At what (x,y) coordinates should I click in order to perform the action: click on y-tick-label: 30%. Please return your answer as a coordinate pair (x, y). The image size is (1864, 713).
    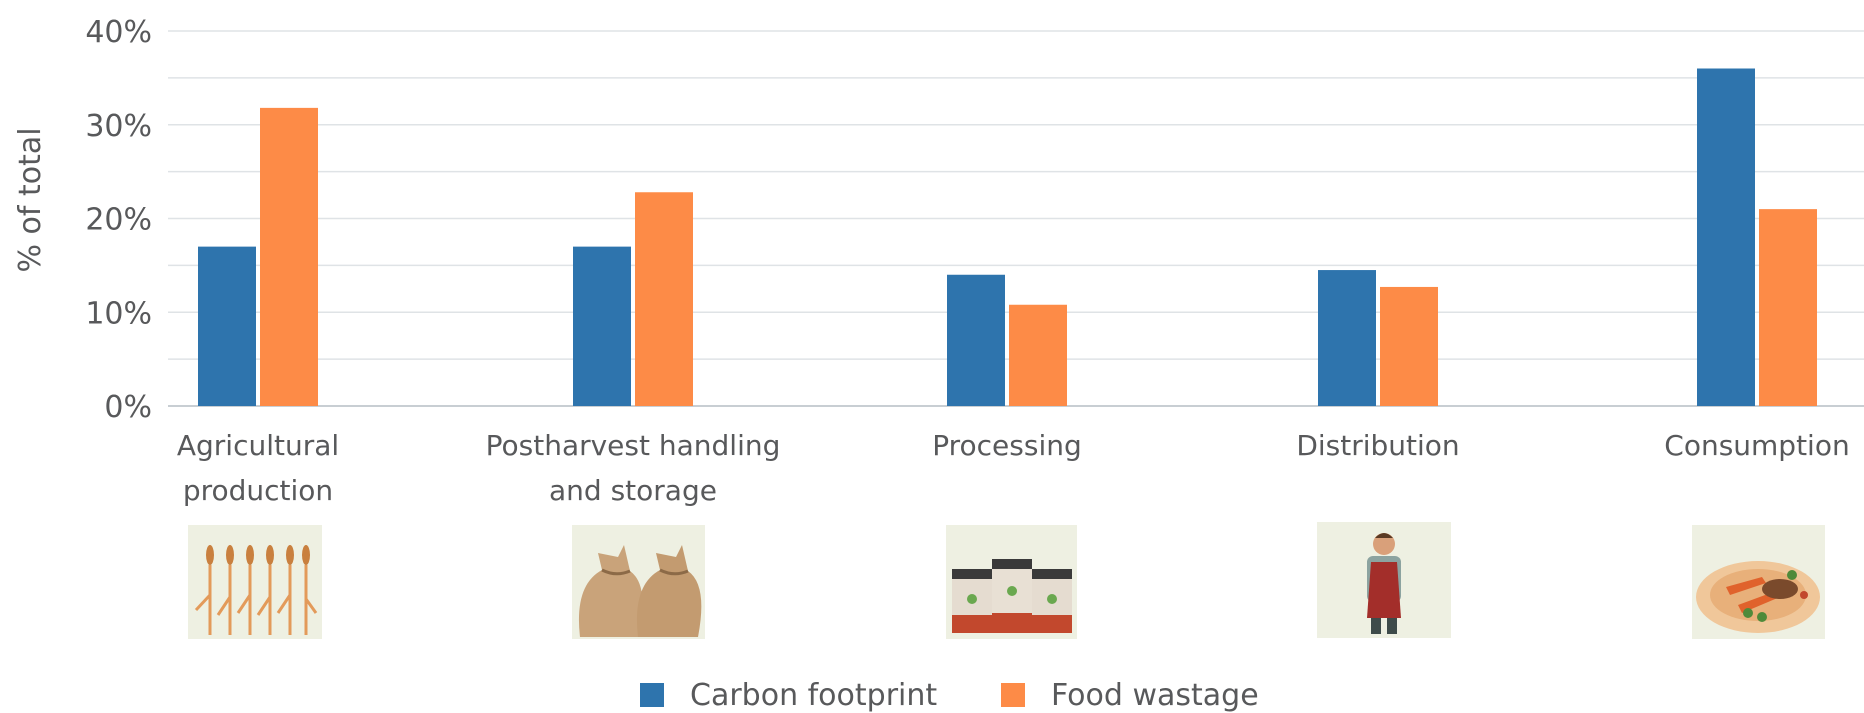
    Looking at the image, I should click on (118, 126).